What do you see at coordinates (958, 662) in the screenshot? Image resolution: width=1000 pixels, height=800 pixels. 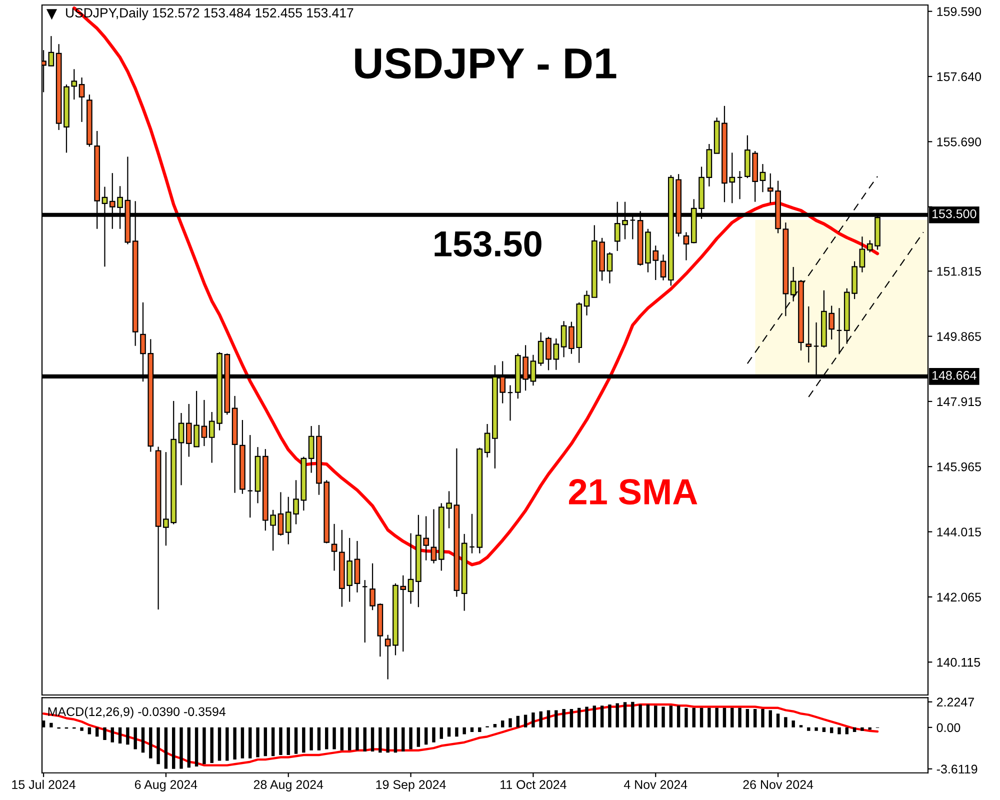 I see `y-tick-label: 140.115` at bounding box center [958, 662].